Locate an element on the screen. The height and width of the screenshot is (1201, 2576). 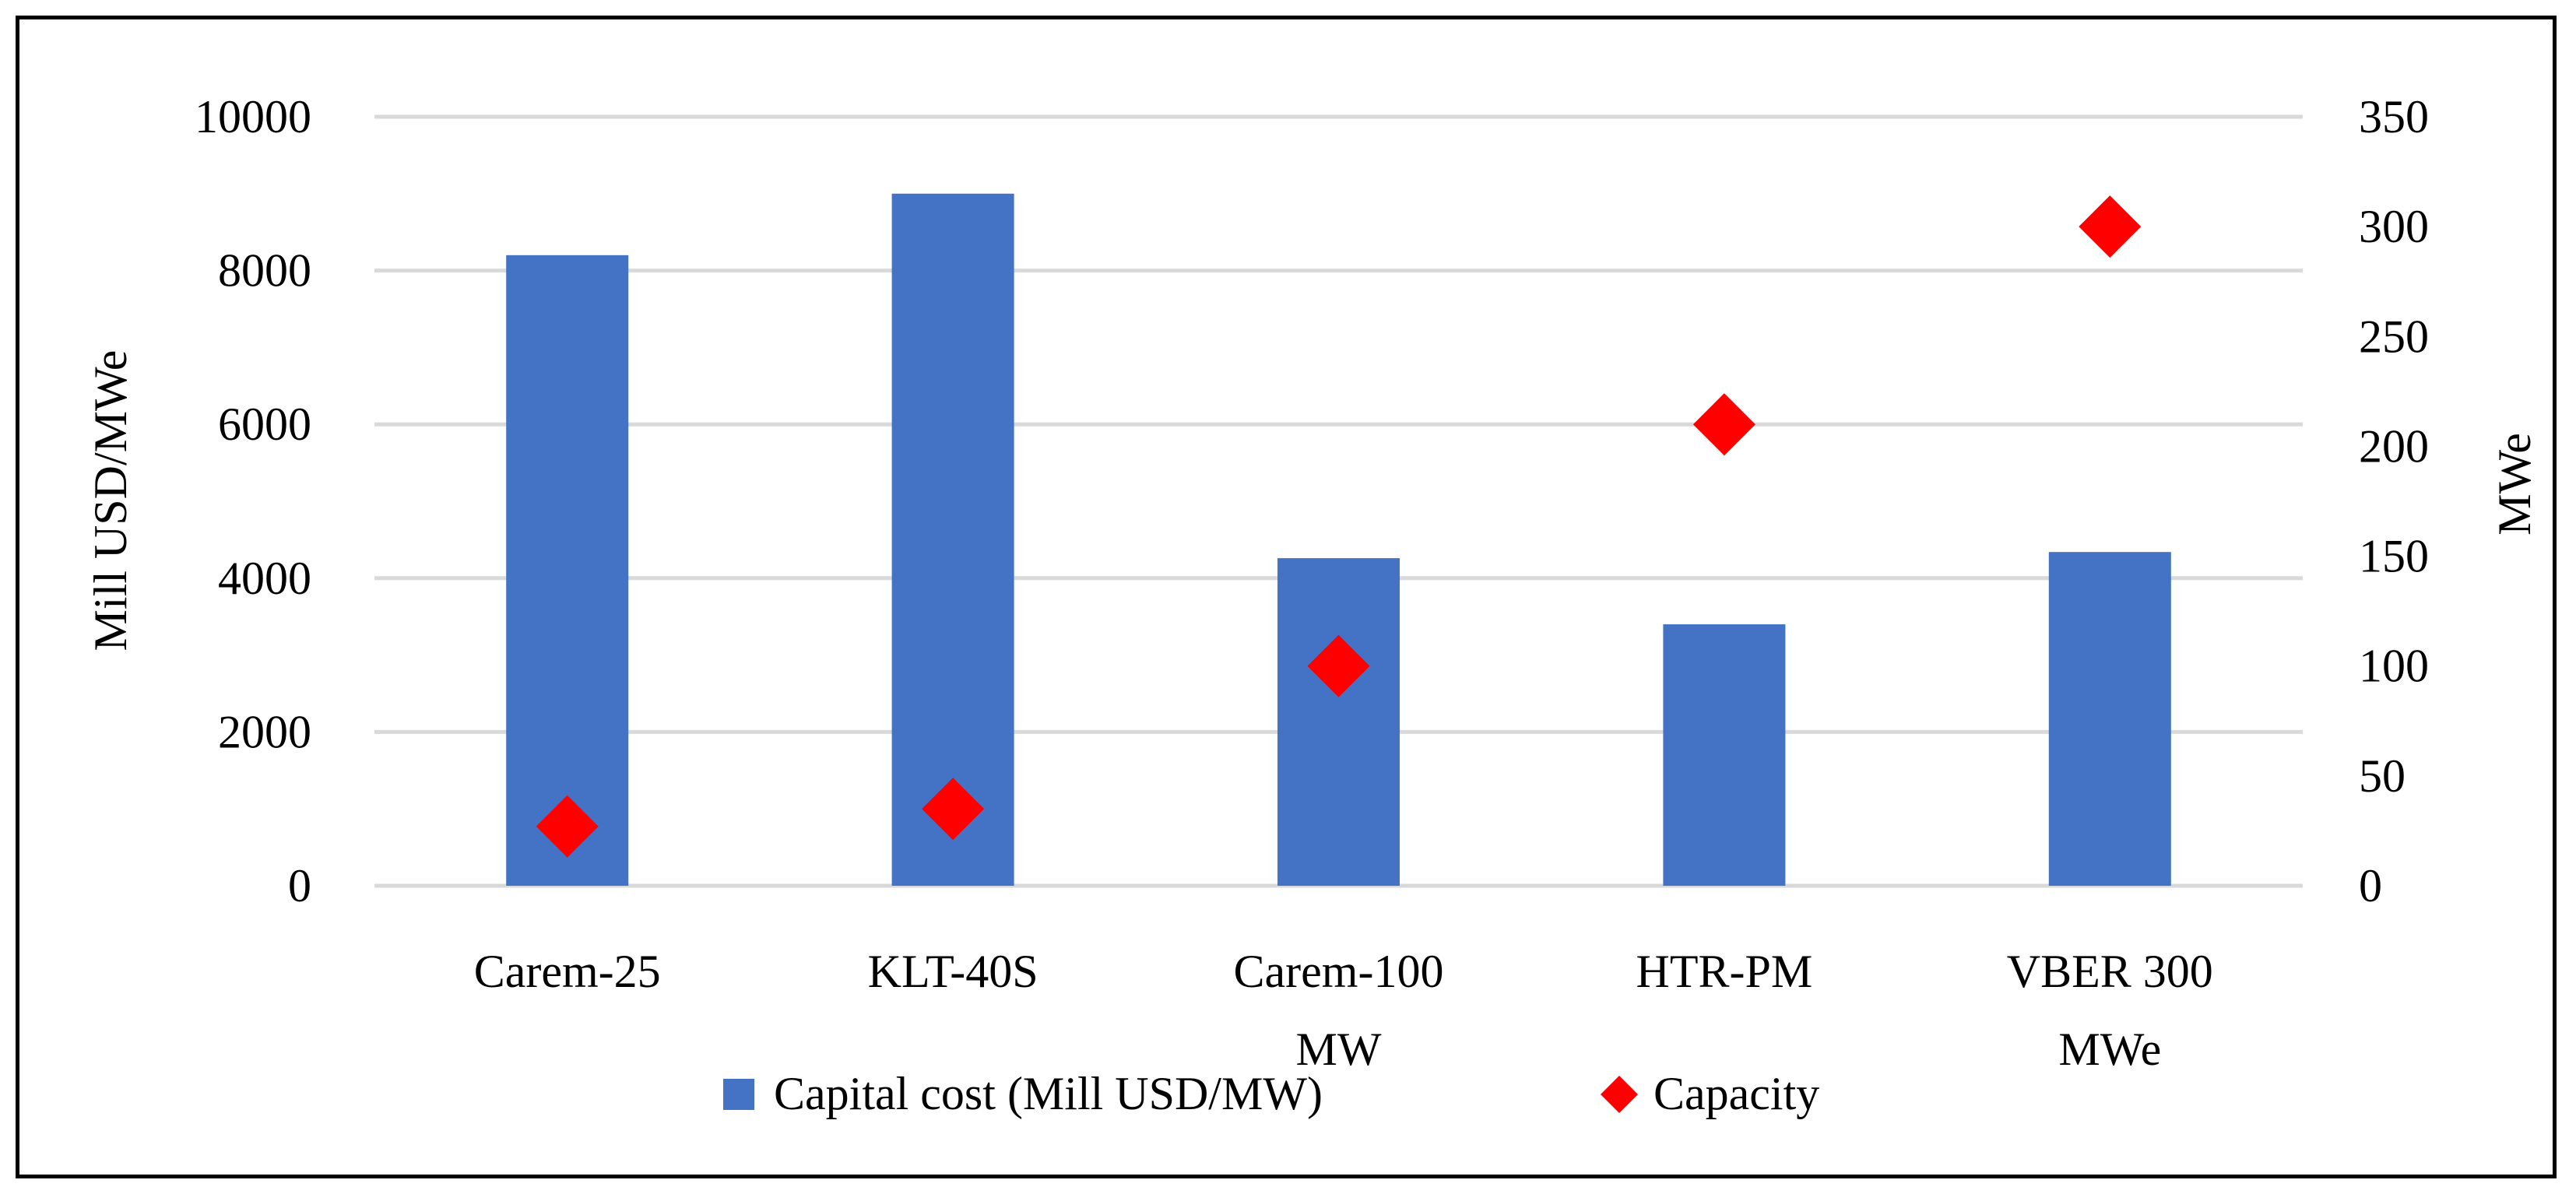
left-tick-label: 6000 is located at coordinates (264, 424).